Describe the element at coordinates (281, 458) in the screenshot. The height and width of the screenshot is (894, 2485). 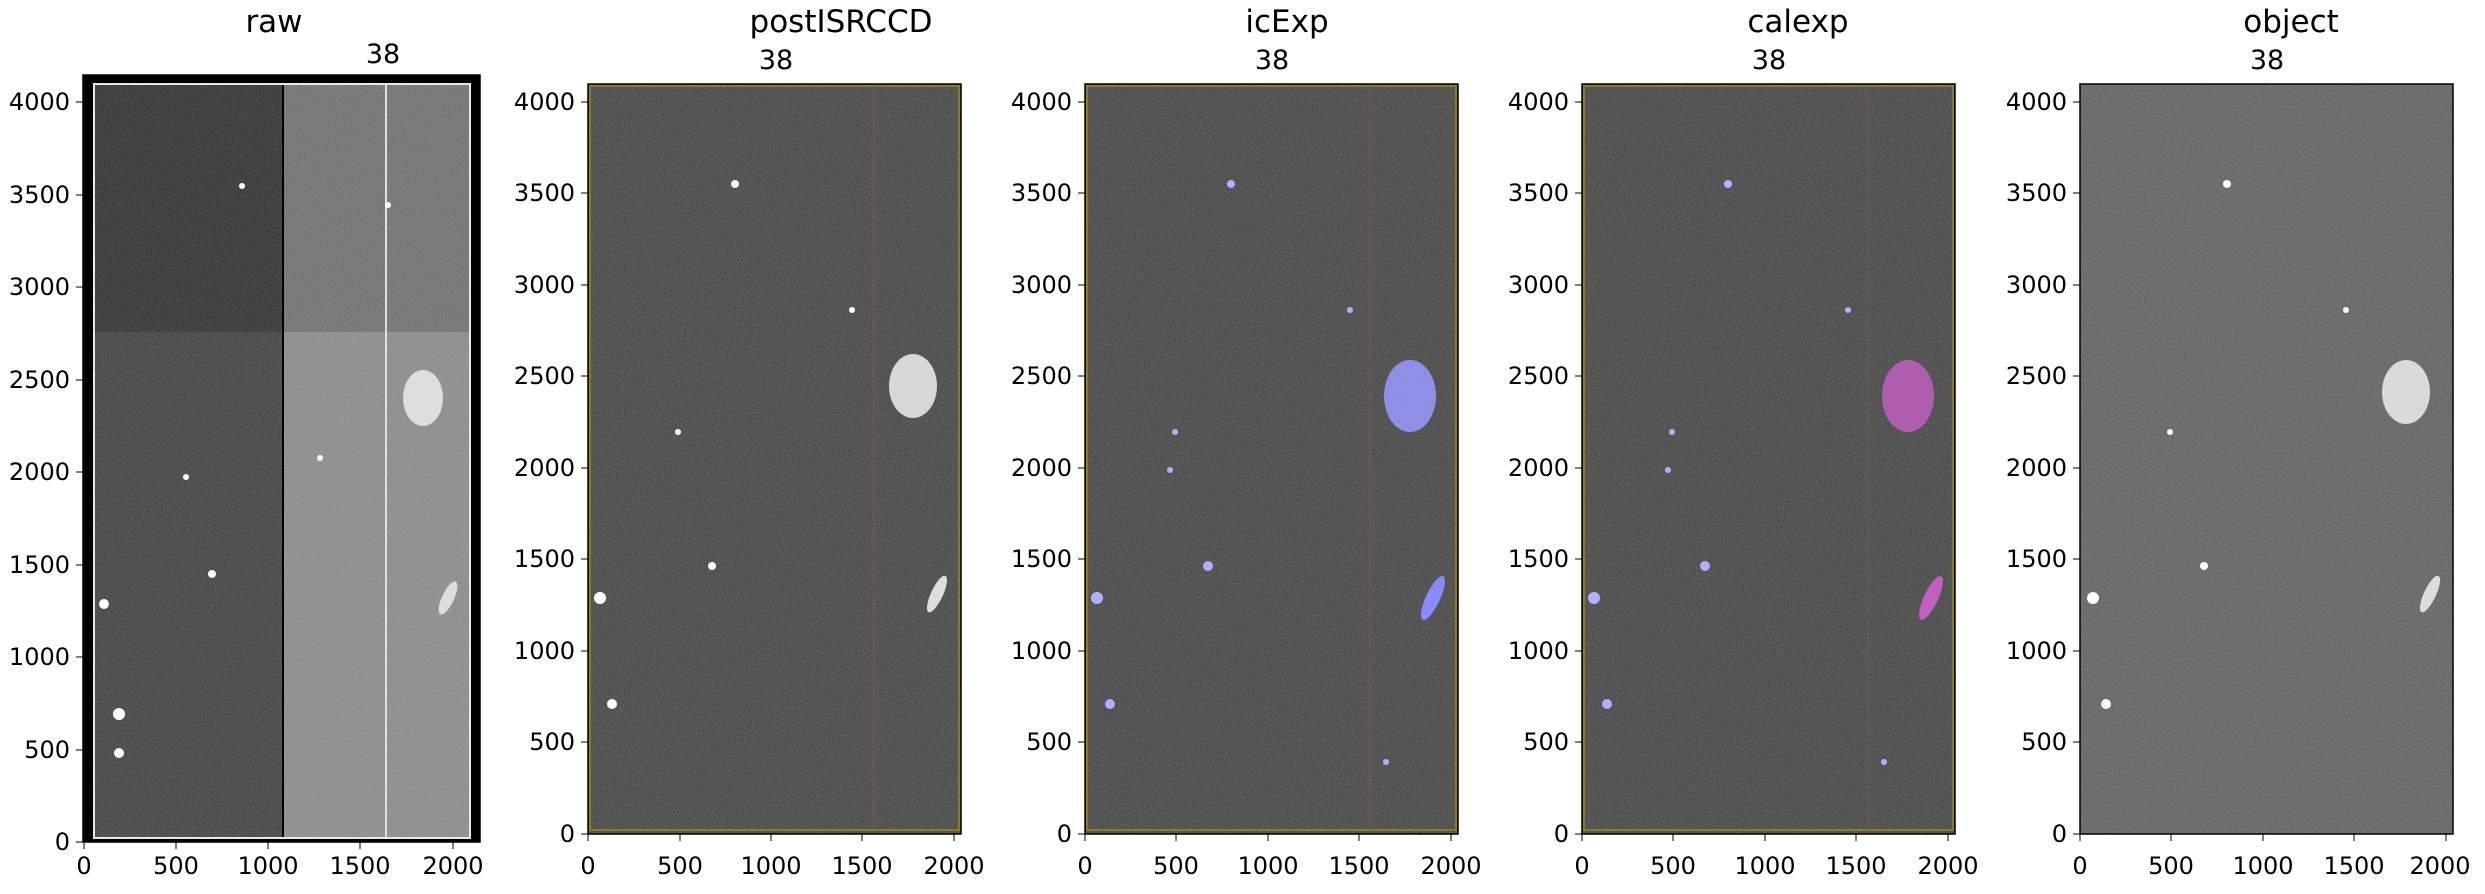
I see `image-raw` at that location.